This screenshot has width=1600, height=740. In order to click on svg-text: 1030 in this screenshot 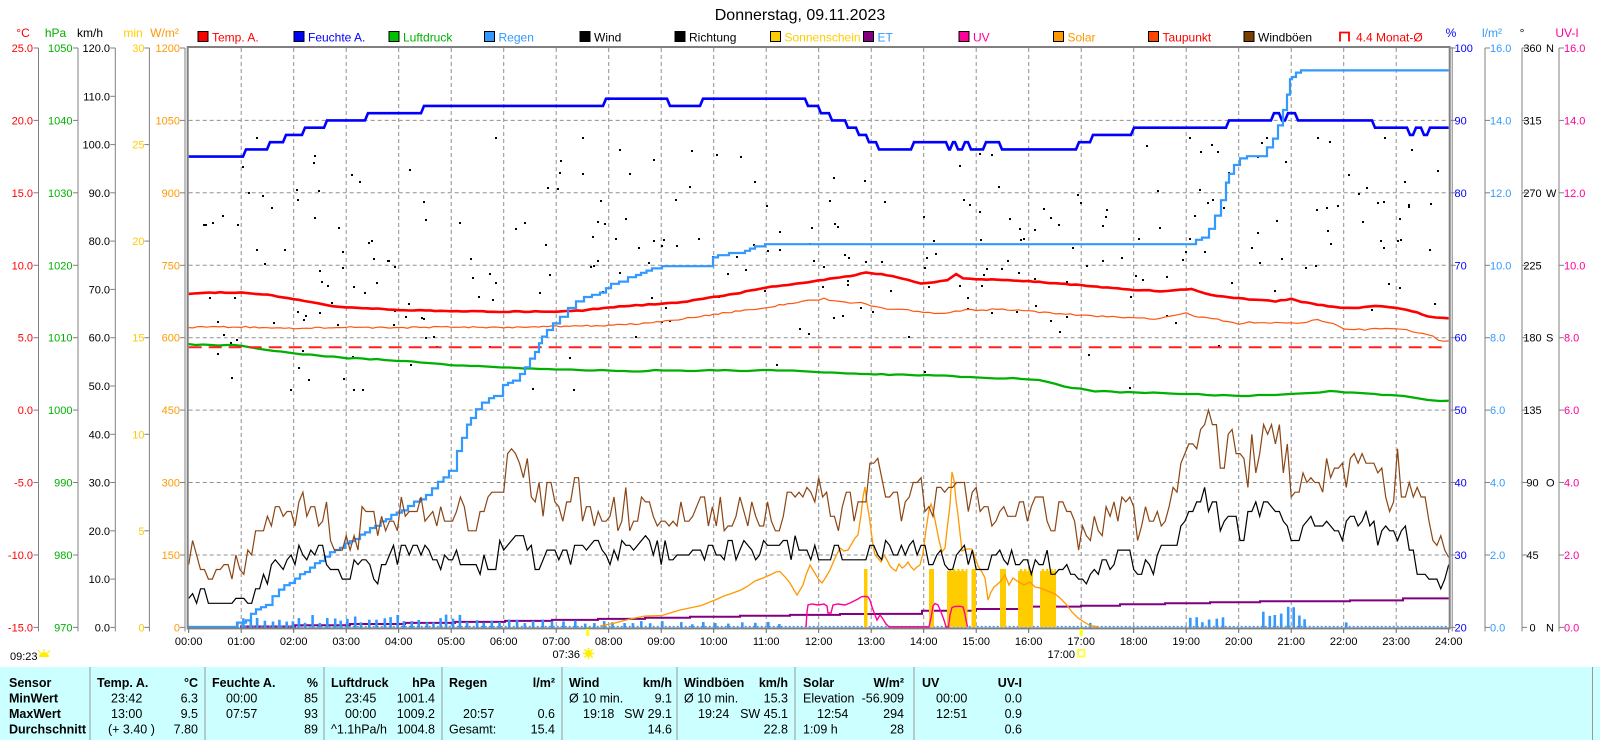, I will do `click(60, 194)`.